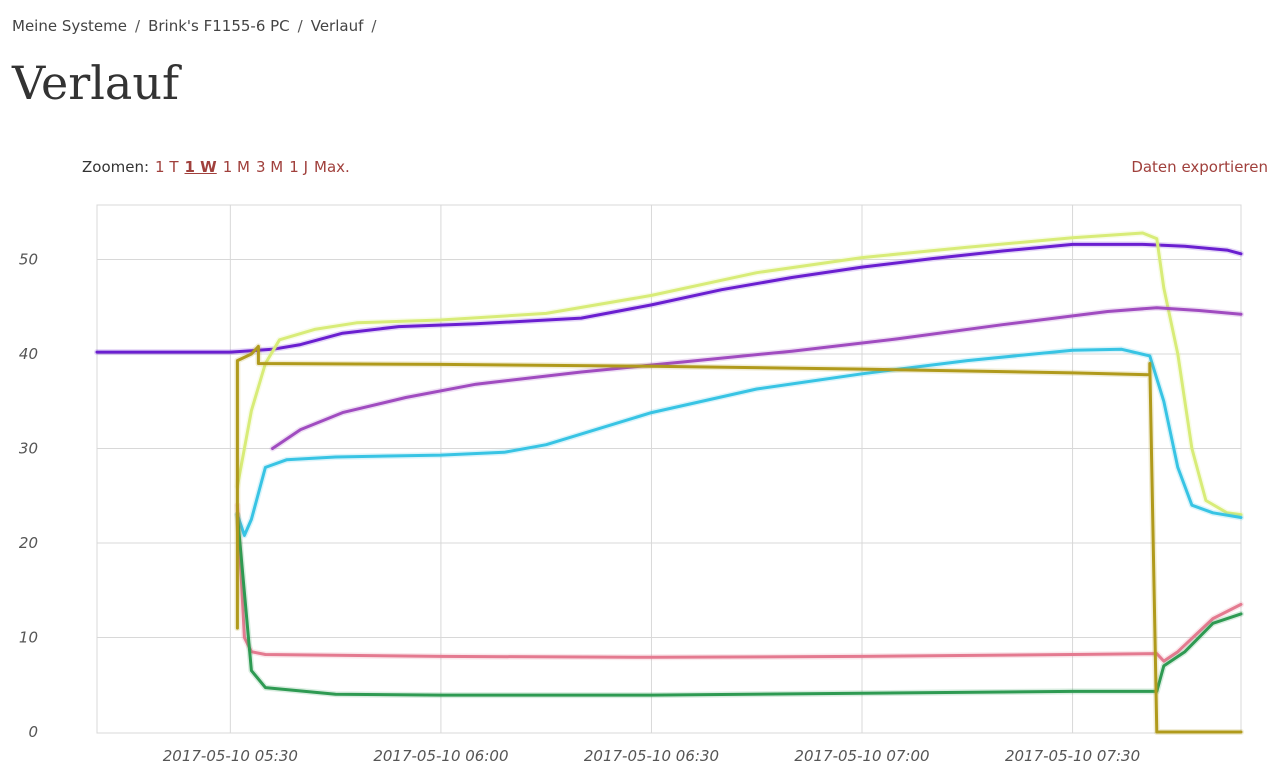  What do you see at coordinates (270, 167) in the screenshot?
I see `zoom-3-months: 3 M` at bounding box center [270, 167].